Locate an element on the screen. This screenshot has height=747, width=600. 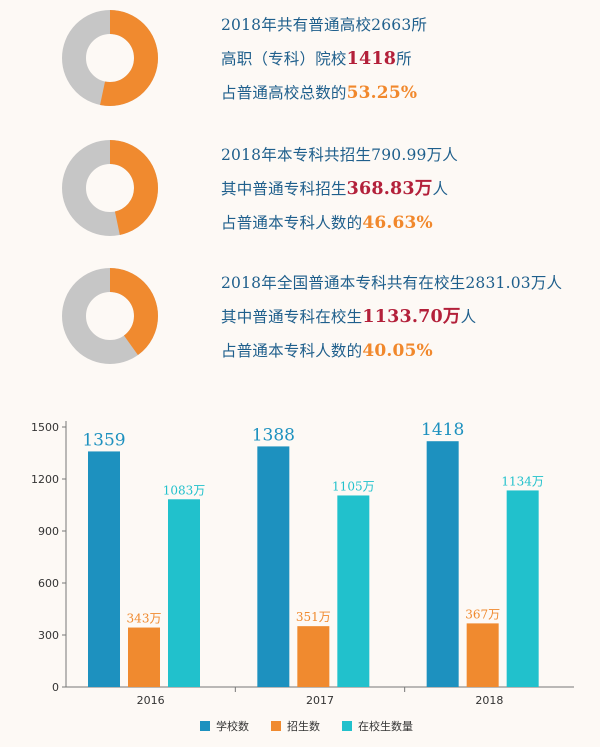
legend-item-students: 在校生数量 is located at coordinates (377, 726).